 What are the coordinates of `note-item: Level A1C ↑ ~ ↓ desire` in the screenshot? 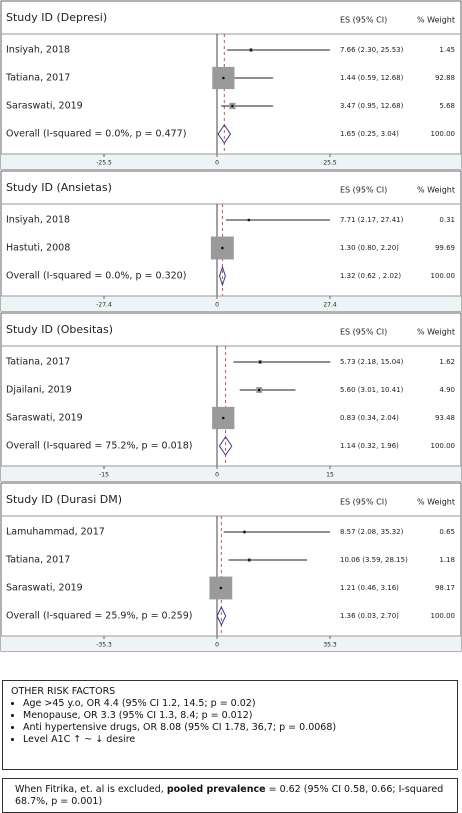 It's located at (236, 740).